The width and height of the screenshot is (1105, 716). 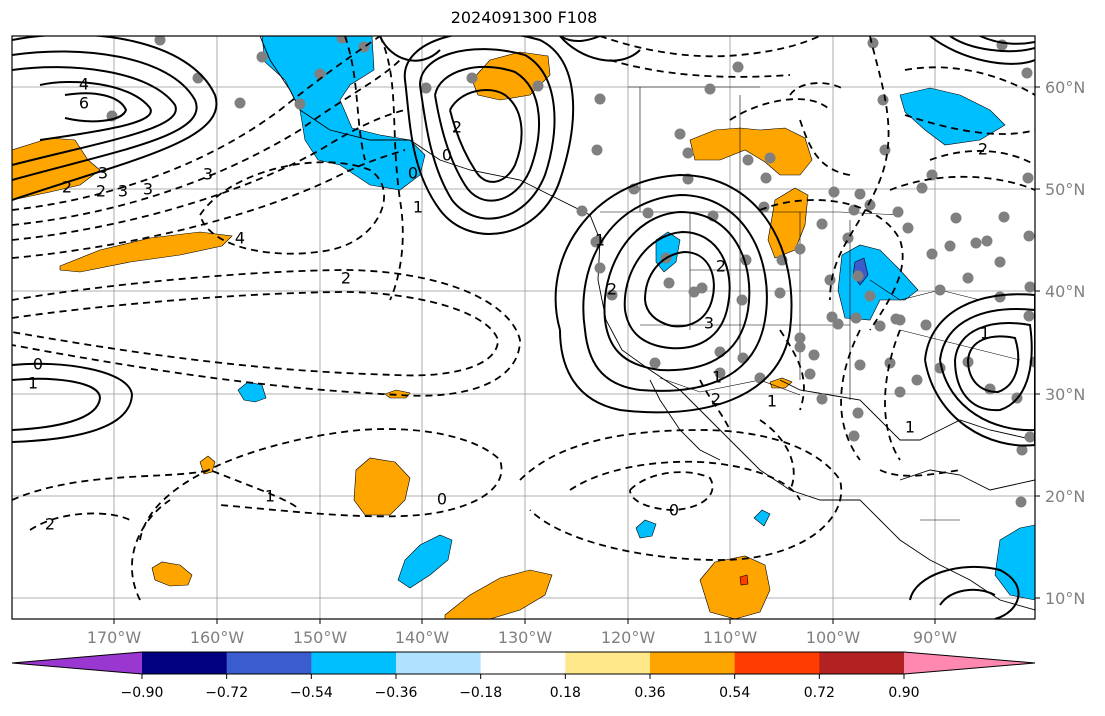 What do you see at coordinates (142, 693) in the screenshot?
I see `colorbar-tick-label: −0.90` at bounding box center [142, 693].